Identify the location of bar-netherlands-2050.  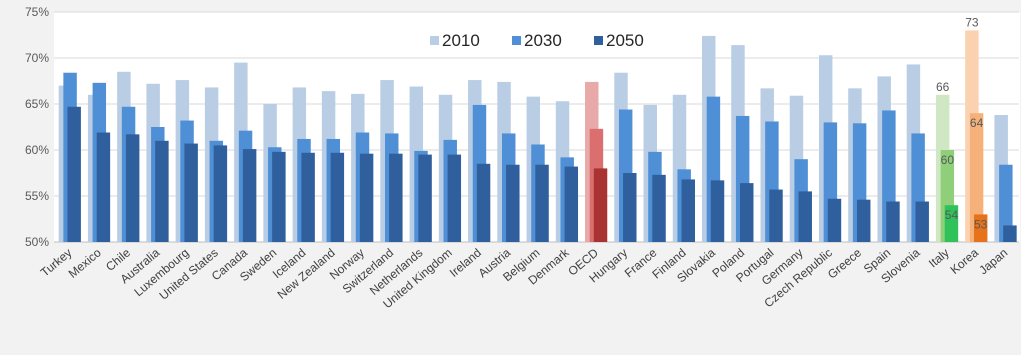
(425, 198).